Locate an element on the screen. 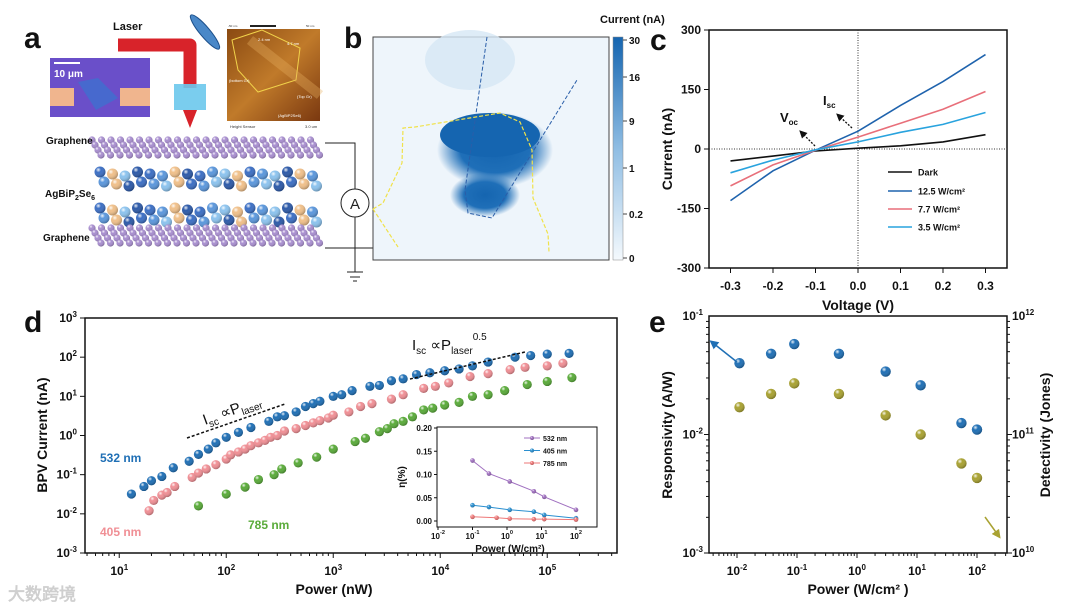  colorbar-tick-label: 9 is located at coordinates (632, 122).